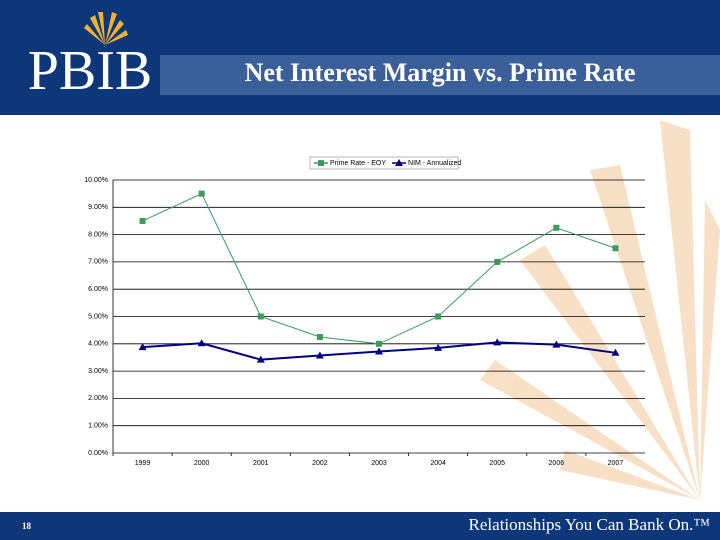  Describe the element at coordinates (98, 234) in the screenshot. I see `y-tick-label: 8.00%` at that location.